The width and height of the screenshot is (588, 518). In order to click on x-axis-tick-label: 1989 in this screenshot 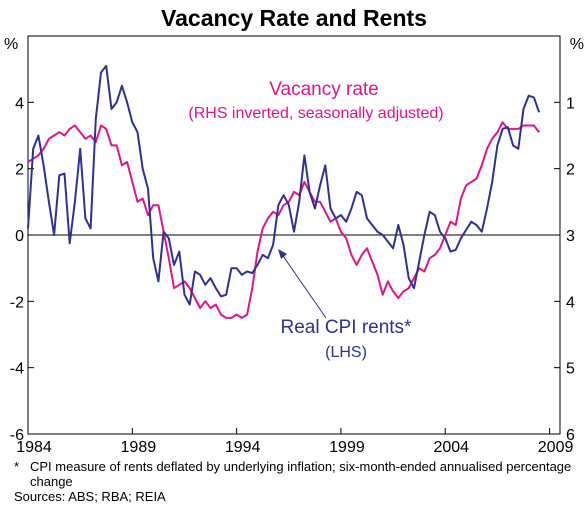, I will do `click(139, 447)`.